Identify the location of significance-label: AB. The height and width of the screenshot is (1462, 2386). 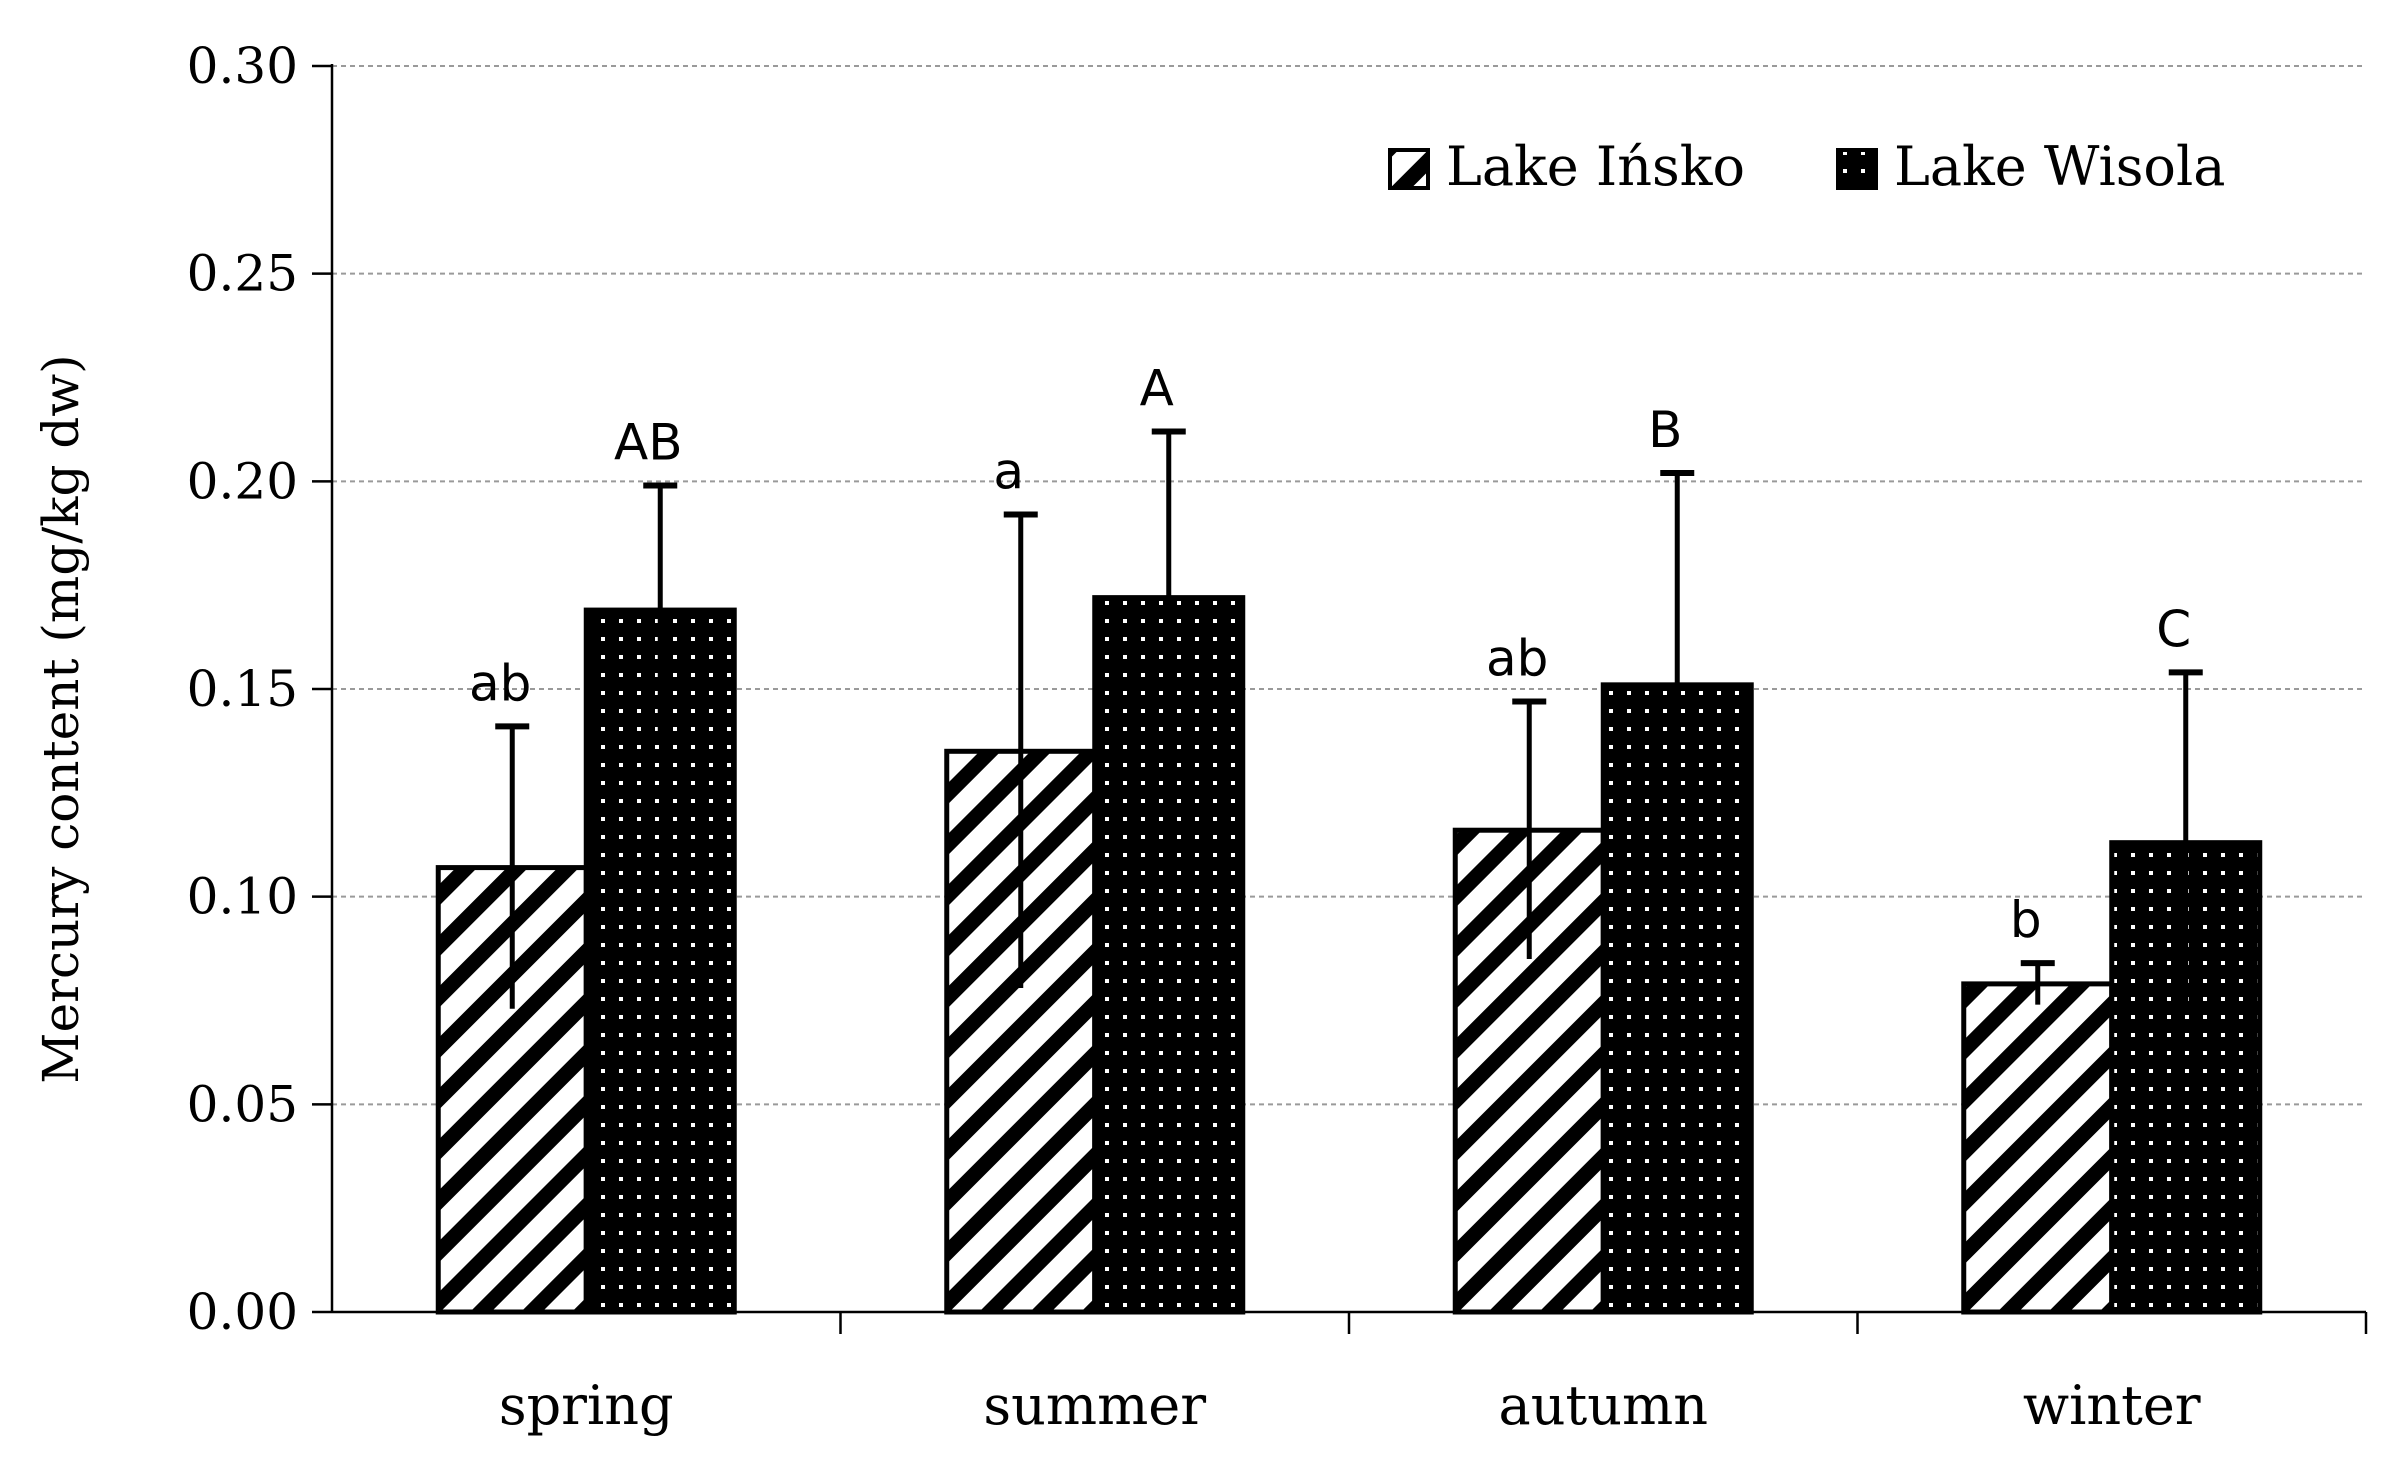
(648, 442).